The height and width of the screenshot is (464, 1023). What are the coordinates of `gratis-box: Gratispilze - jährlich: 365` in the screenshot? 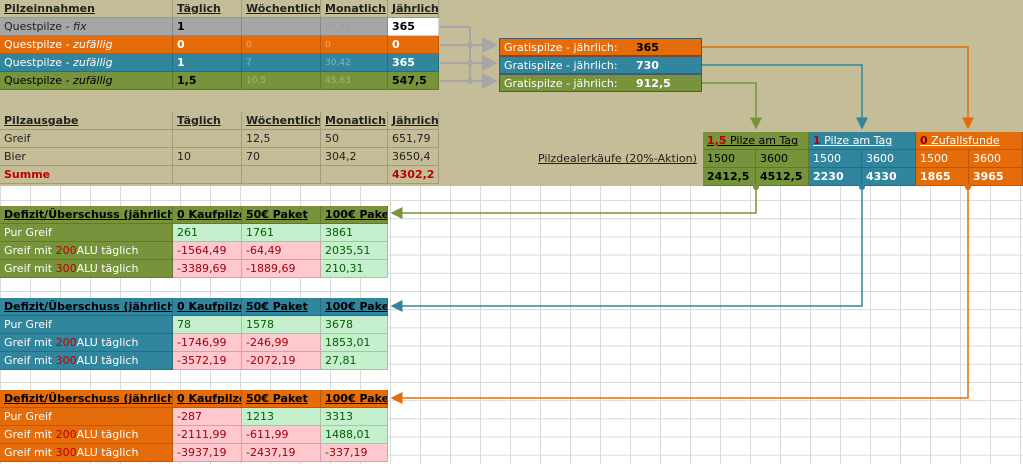 It's located at (600, 47).